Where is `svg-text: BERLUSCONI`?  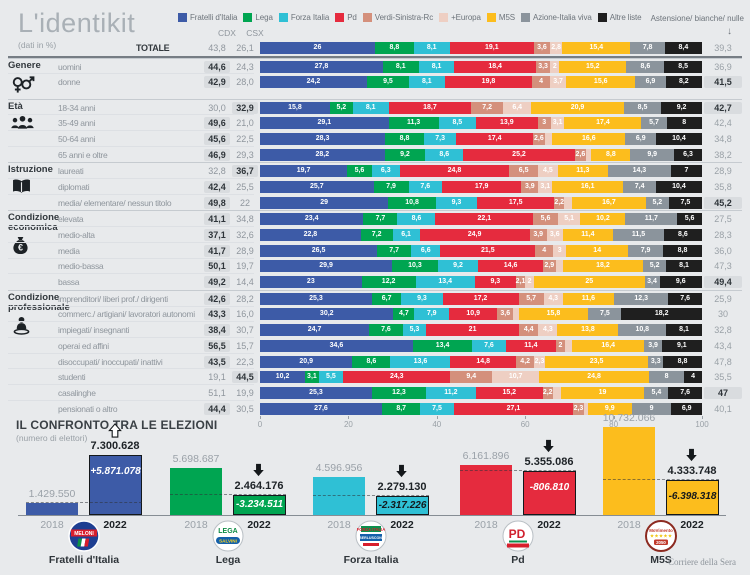 svg-text: BERLUSCONI is located at coordinates (371, 538).